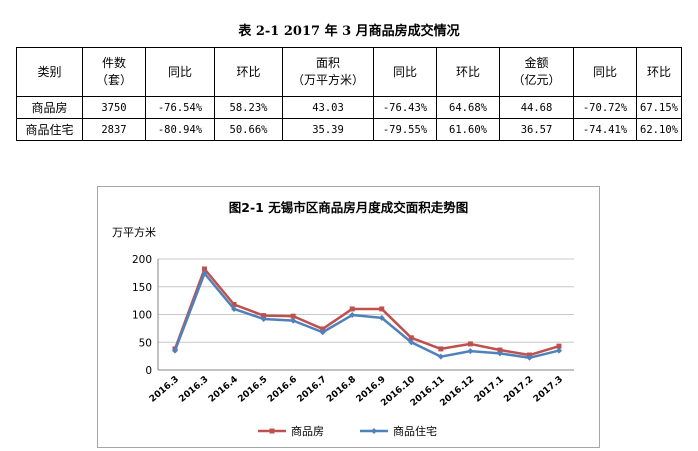 This screenshot has height=451, width=698. What do you see at coordinates (605, 129) in the screenshot?
I see `table-cell: -74.41%` at bounding box center [605, 129].